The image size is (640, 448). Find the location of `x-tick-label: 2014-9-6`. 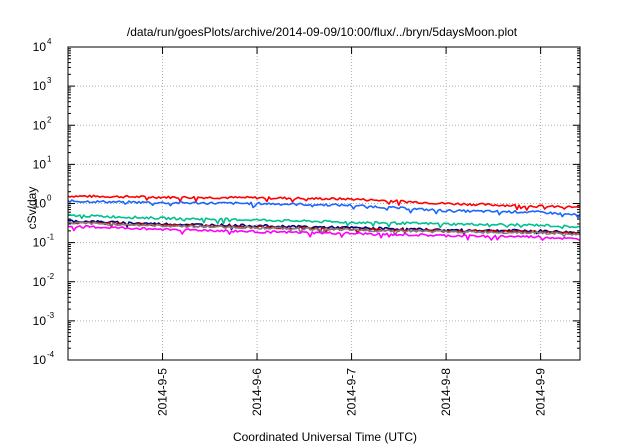

x-tick-label: 2014-9-6 is located at coordinates (257, 392).